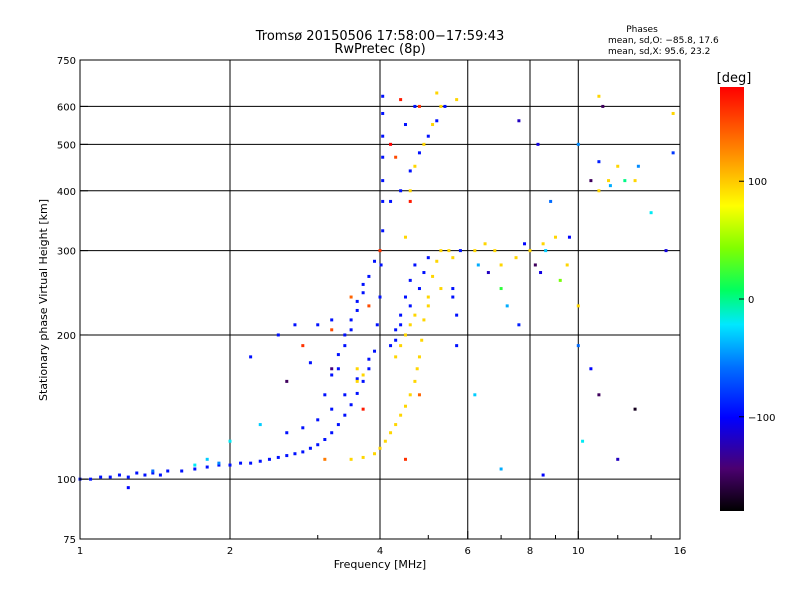 The height and width of the screenshot is (600, 800). I want to click on x-tick-label: 8, so click(530, 551).